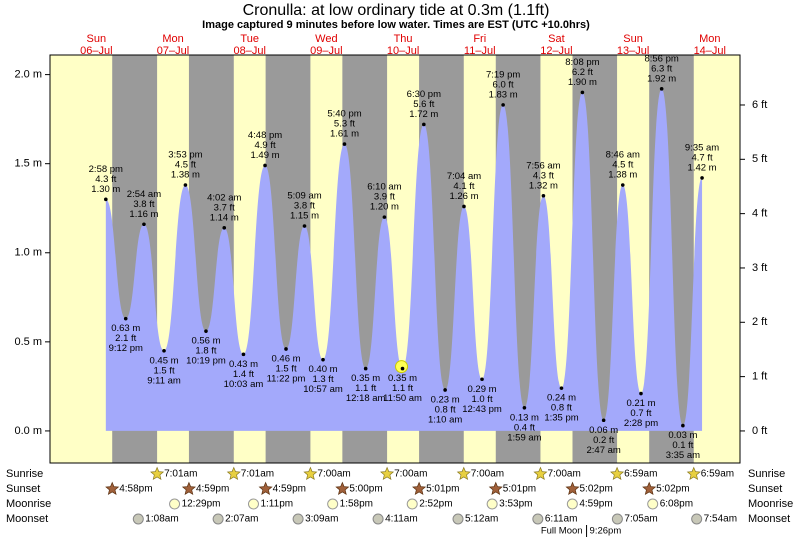  Describe the element at coordinates (606, 531) in the screenshot. I see `full-moon-time: 9:26pm` at that location.